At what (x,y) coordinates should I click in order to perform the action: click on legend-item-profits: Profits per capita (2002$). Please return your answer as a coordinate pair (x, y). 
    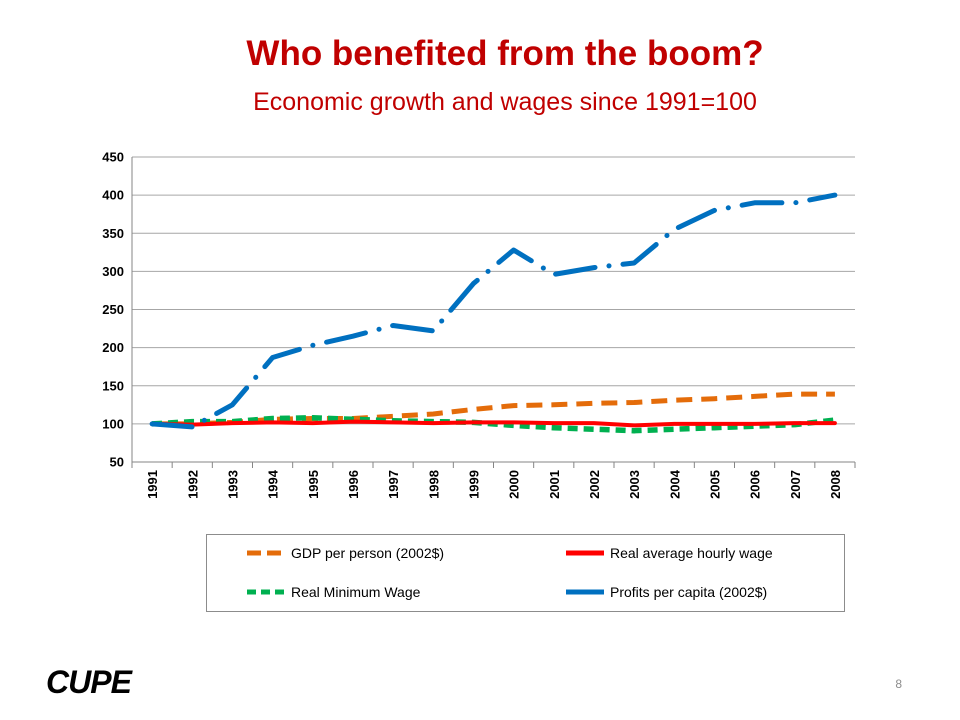
    Looking at the image, I should click on (665, 592).